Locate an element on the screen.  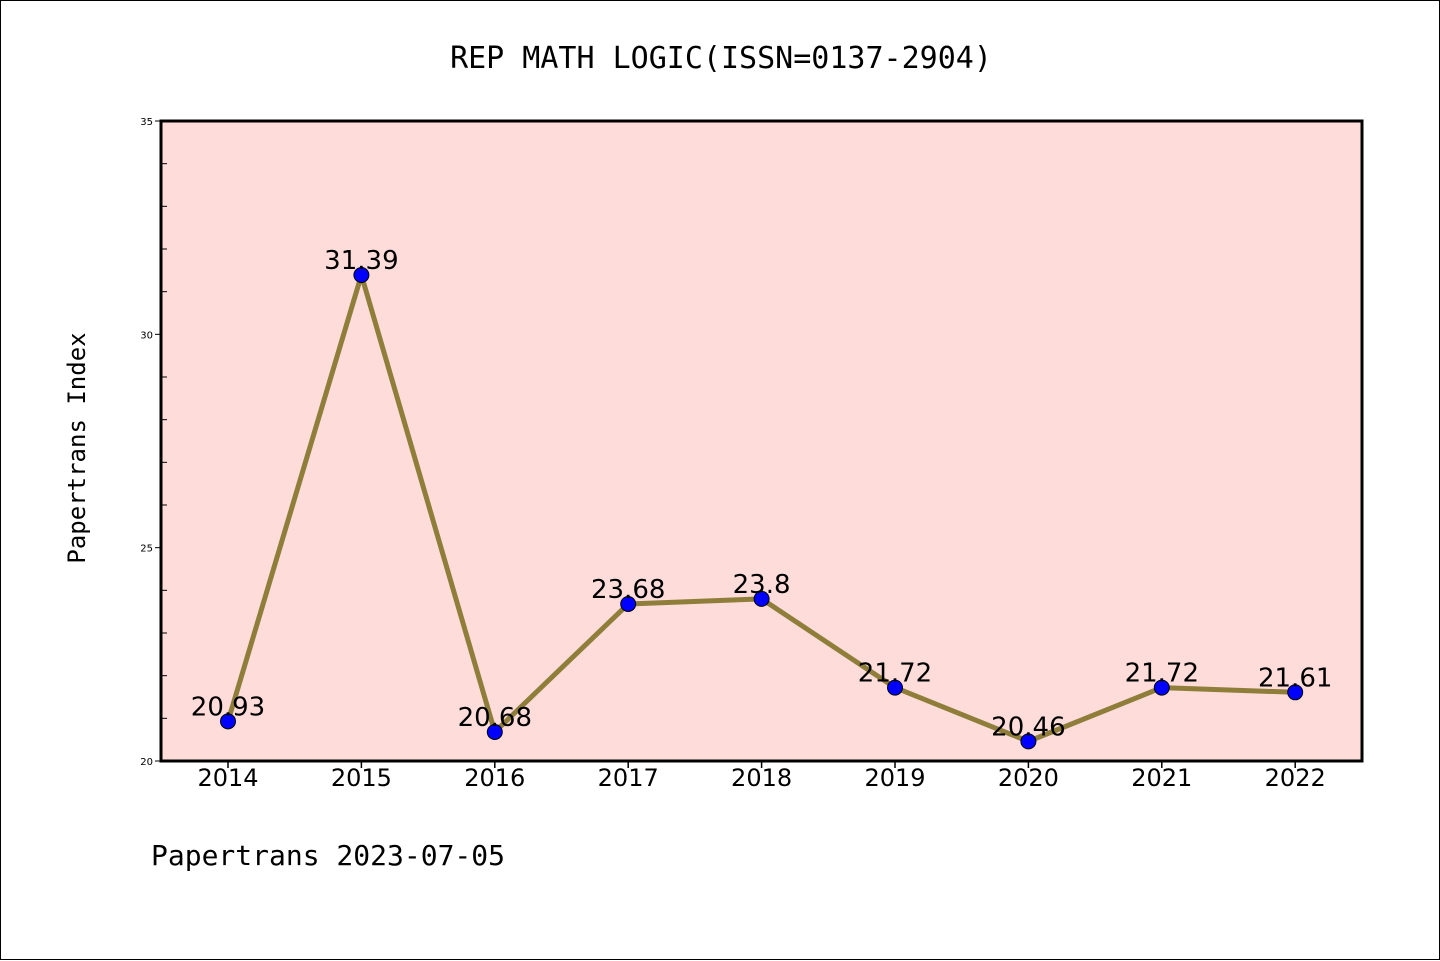
y-tick-label: 35 is located at coordinates (146, 122).